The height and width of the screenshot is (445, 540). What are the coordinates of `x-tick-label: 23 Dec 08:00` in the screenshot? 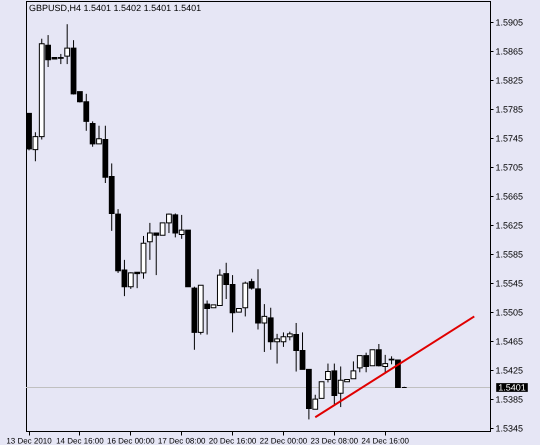 It's located at (334, 440).